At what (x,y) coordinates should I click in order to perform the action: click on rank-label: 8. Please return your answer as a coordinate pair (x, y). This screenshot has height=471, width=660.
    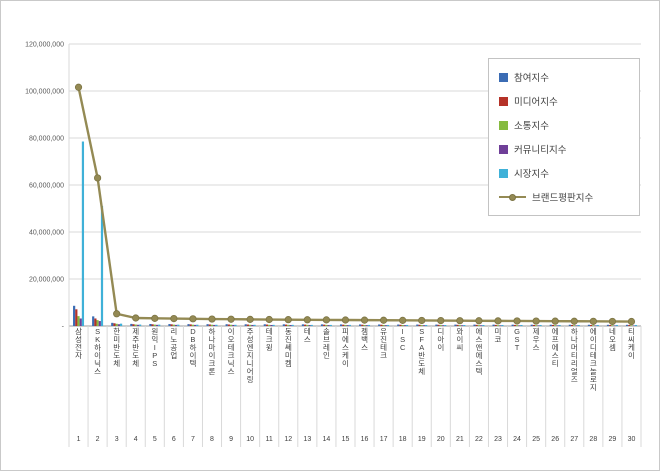
    Looking at the image, I should click on (212, 439).